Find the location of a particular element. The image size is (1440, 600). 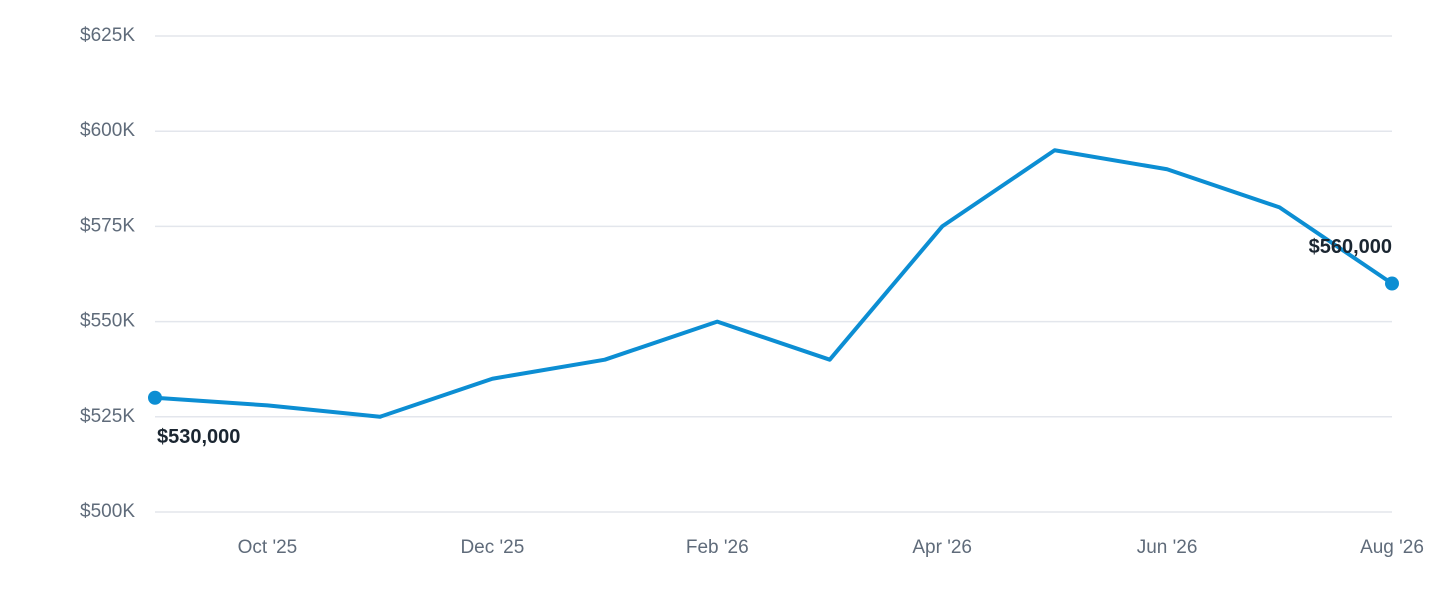

value-label: $560,000 is located at coordinates (1350, 247).